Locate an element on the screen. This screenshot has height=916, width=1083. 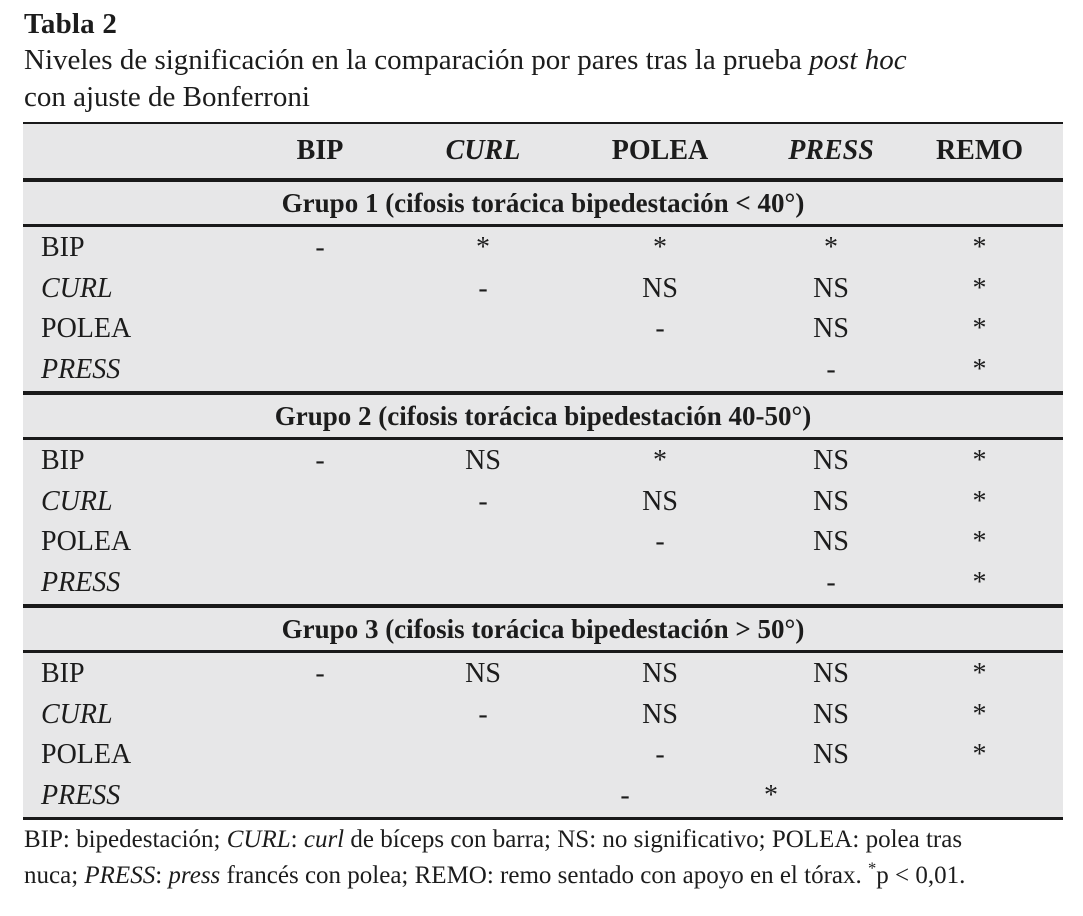
table-row: BIP - NS NS NS * is located at coordinates (543, 674).